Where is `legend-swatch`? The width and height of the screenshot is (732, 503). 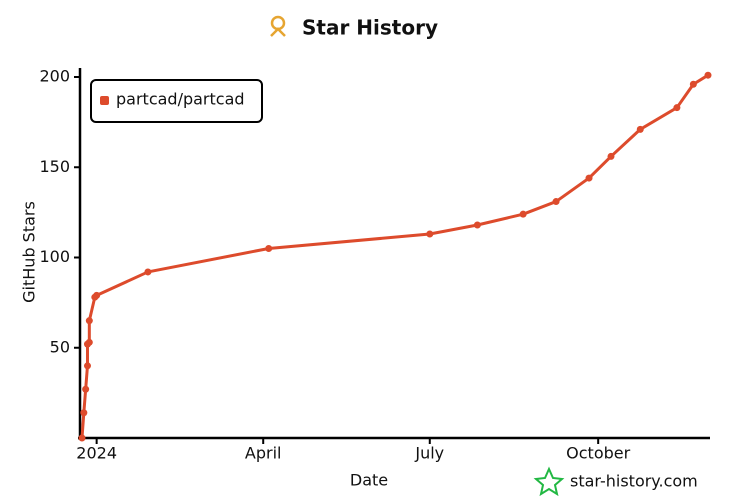
legend-swatch is located at coordinates (104, 100).